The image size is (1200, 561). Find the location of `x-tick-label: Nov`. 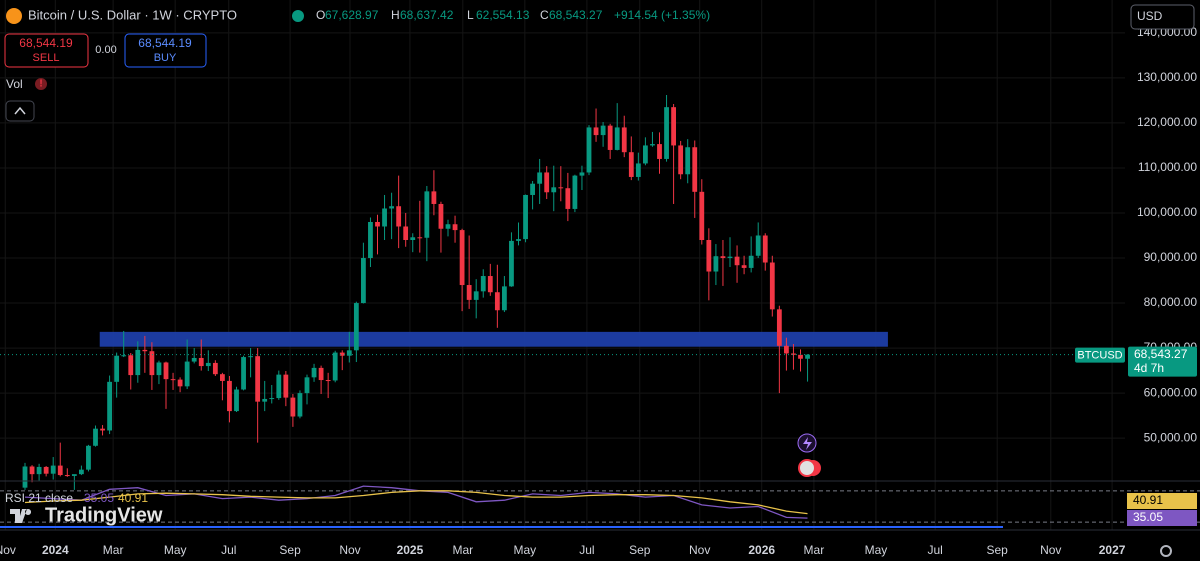

x-tick-label: Nov is located at coordinates (349, 550).